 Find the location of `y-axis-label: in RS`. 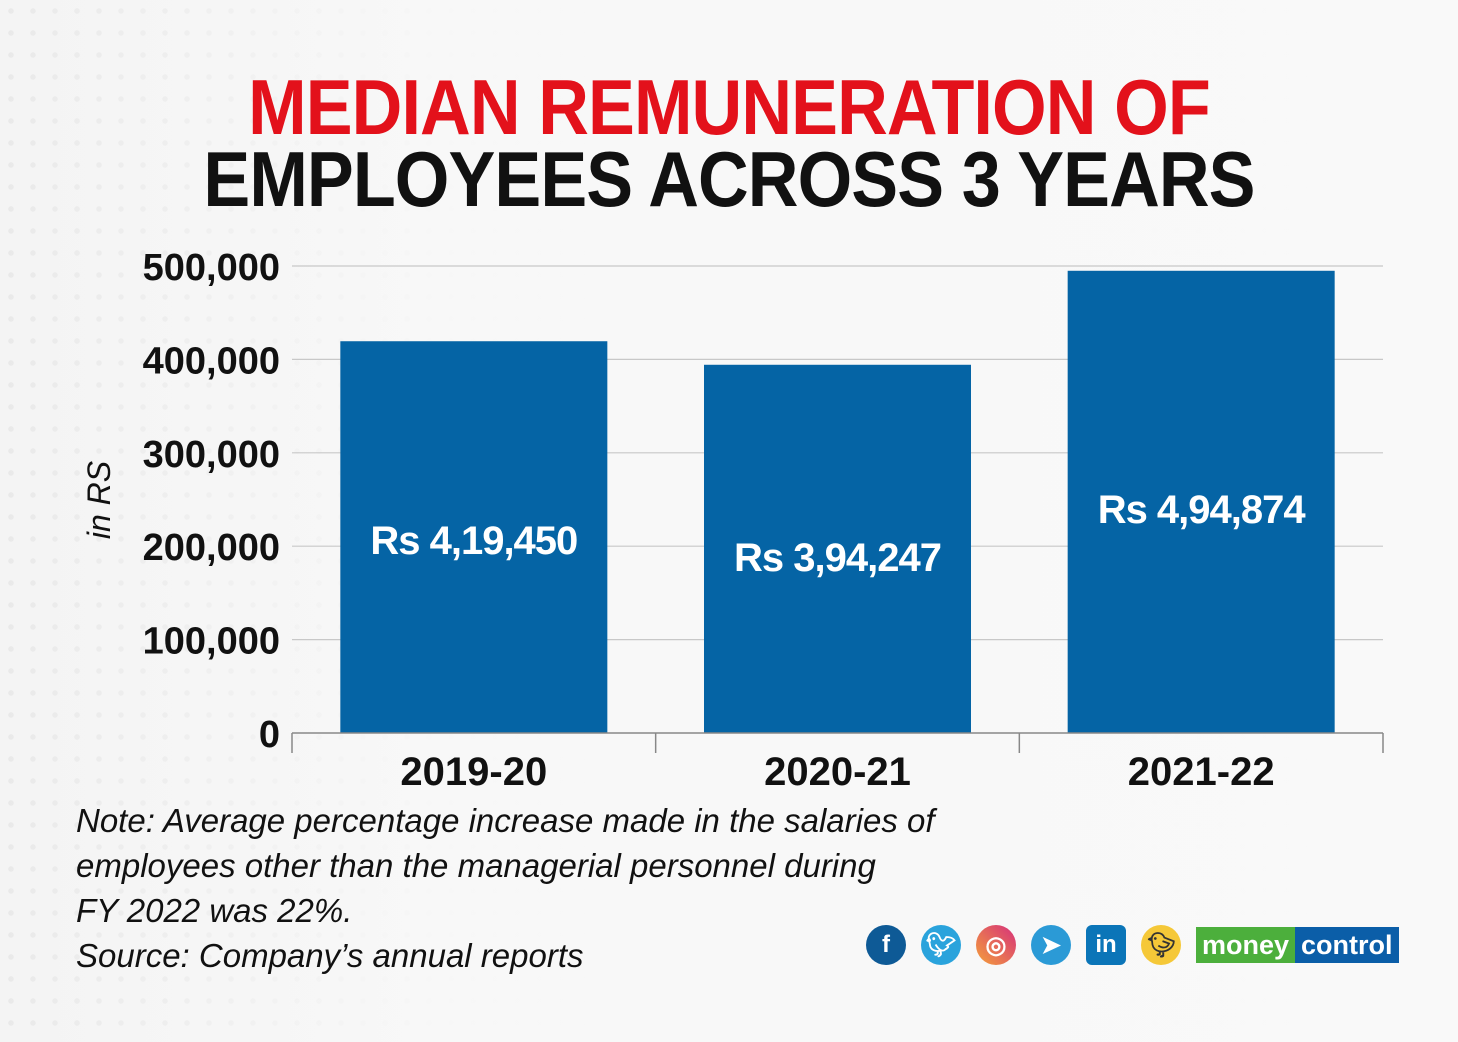

y-axis-label: in RS is located at coordinates (99, 500).